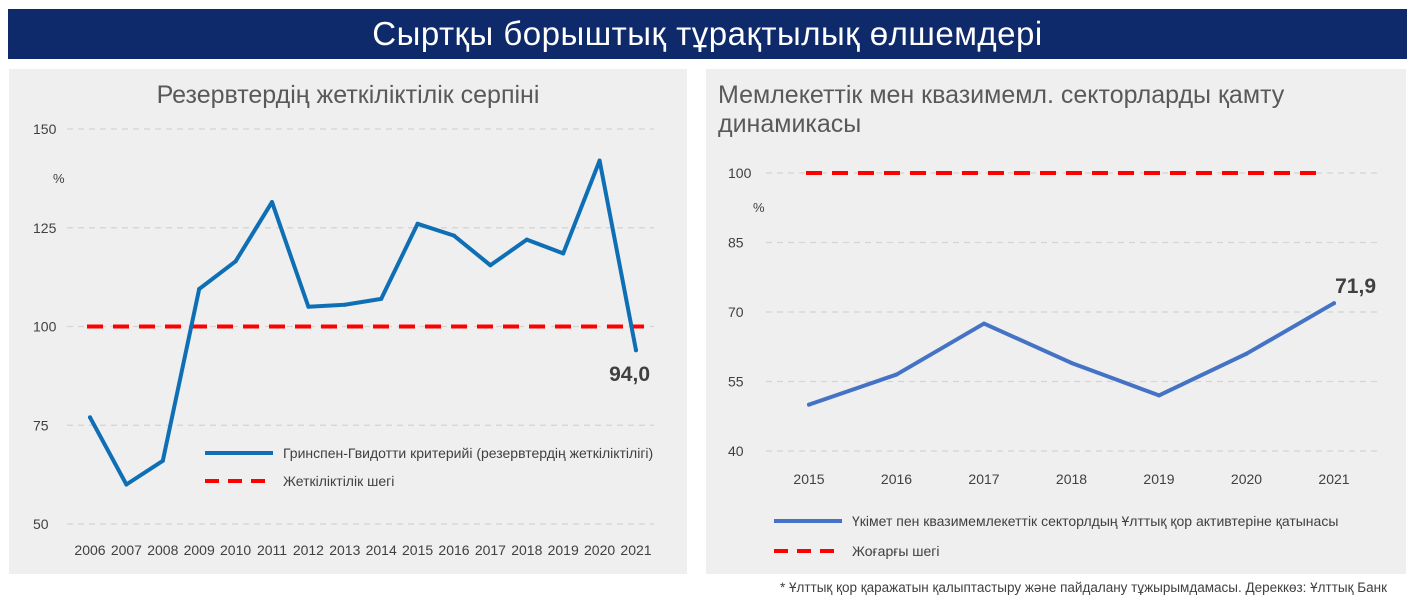 This screenshot has height=606, width=1415. I want to click on legend-label: Жоғарғы шегі, so click(896, 551).